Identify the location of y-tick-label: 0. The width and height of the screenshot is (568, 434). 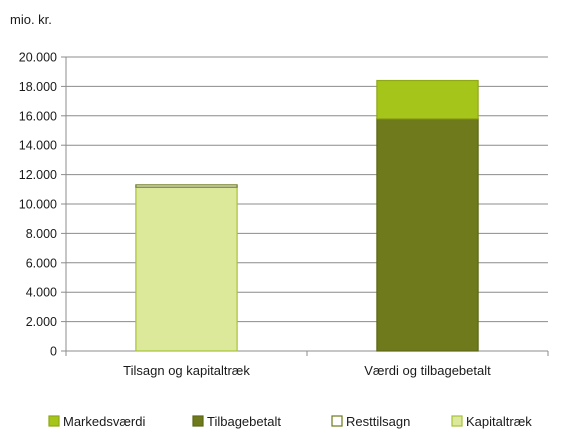
(53, 352).